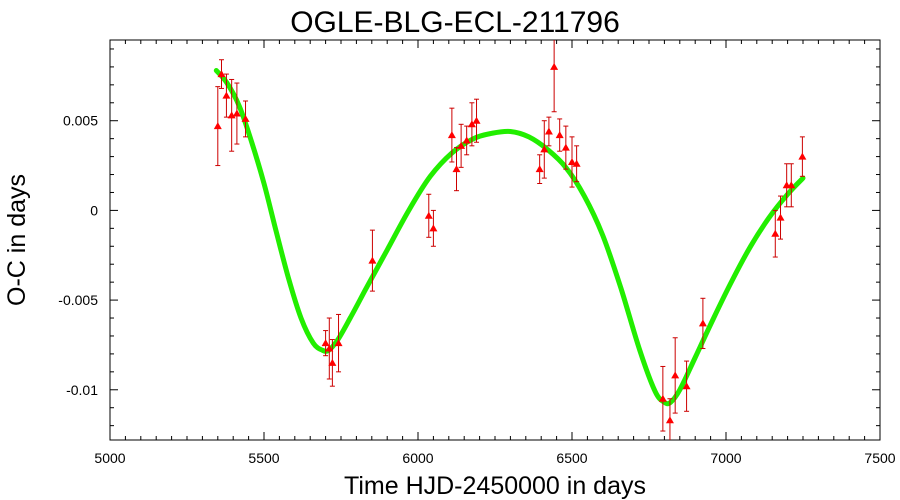  Describe the element at coordinates (17, 240) in the screenshot. I see `y-axis-label: O-C in days` at that location.